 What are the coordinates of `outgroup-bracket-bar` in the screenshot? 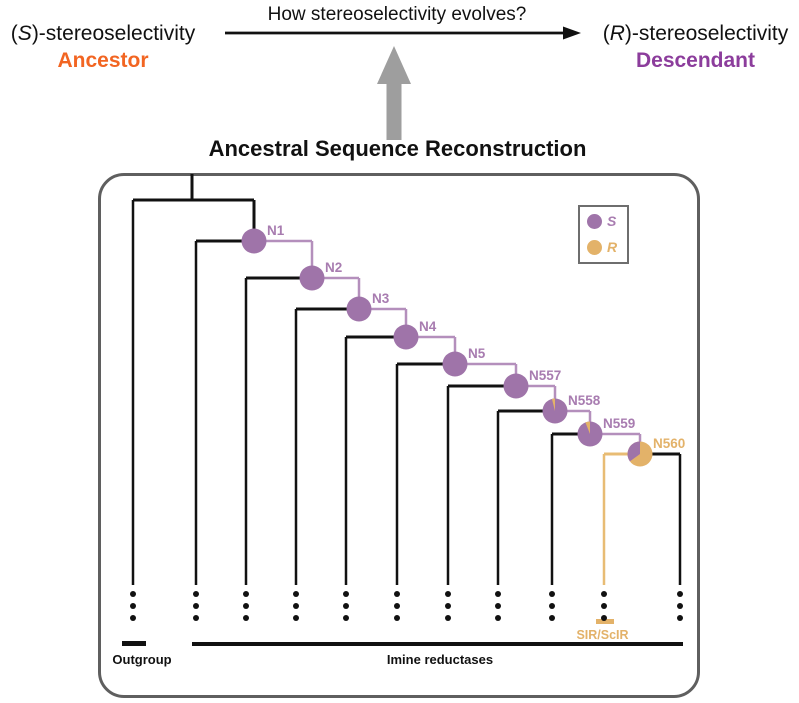 It's located at (134, 643).